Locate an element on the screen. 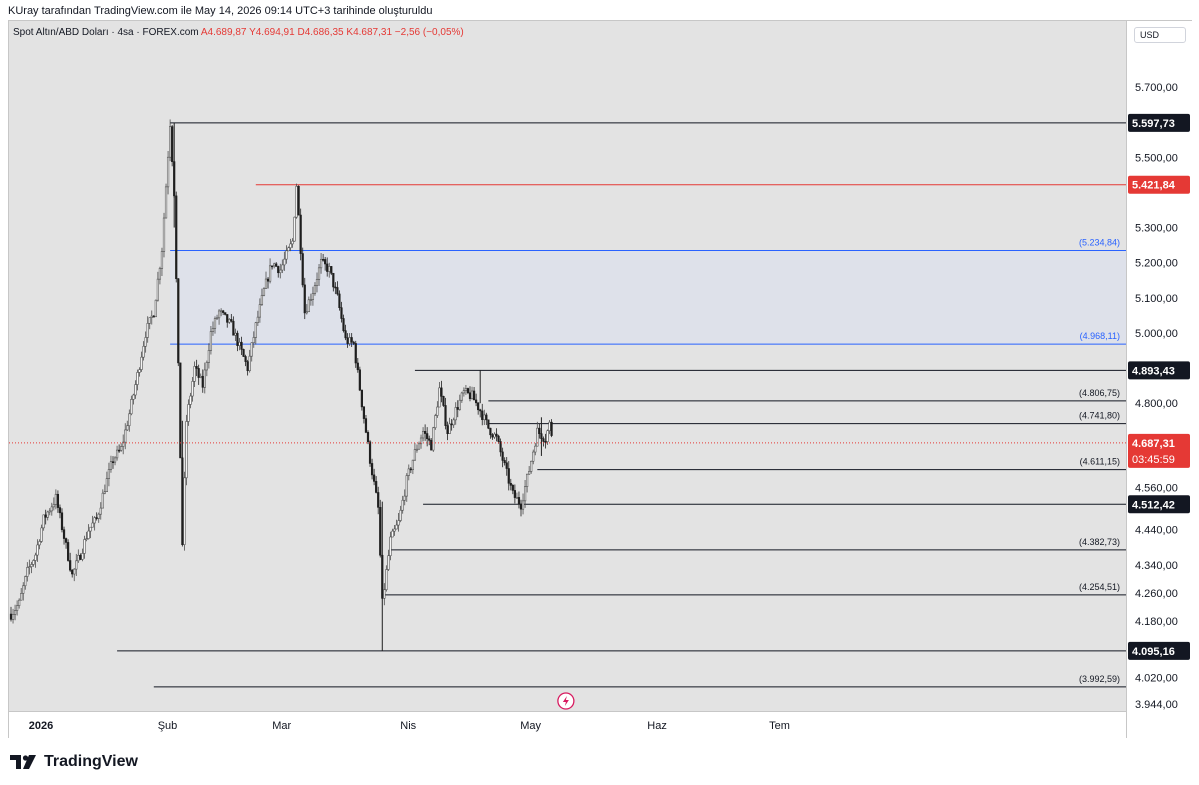  level-label: (4.611,15) is located at coordinates (1100, 462).